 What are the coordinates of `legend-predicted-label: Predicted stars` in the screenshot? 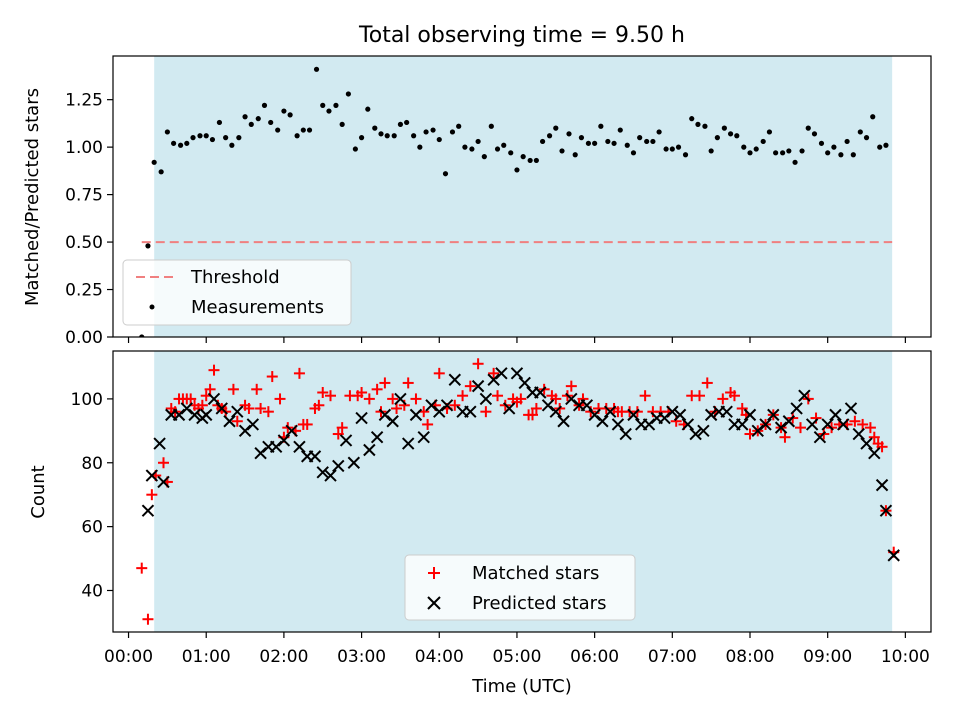 It's located at (539, 603).